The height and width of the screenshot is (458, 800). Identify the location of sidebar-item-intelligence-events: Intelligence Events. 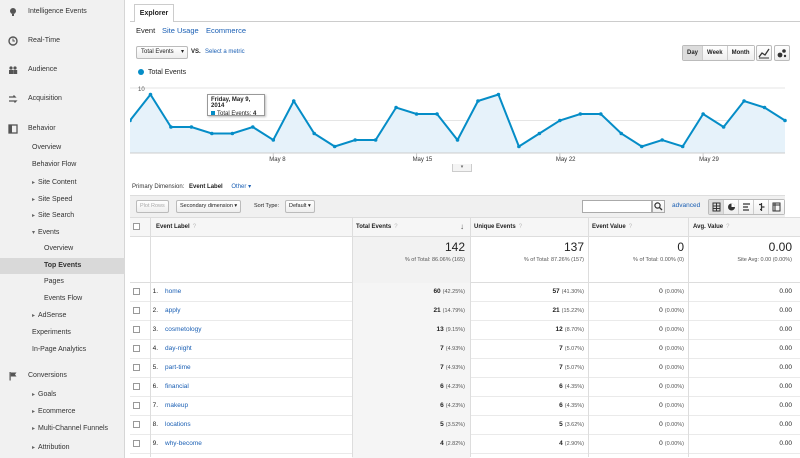
(62, 12).